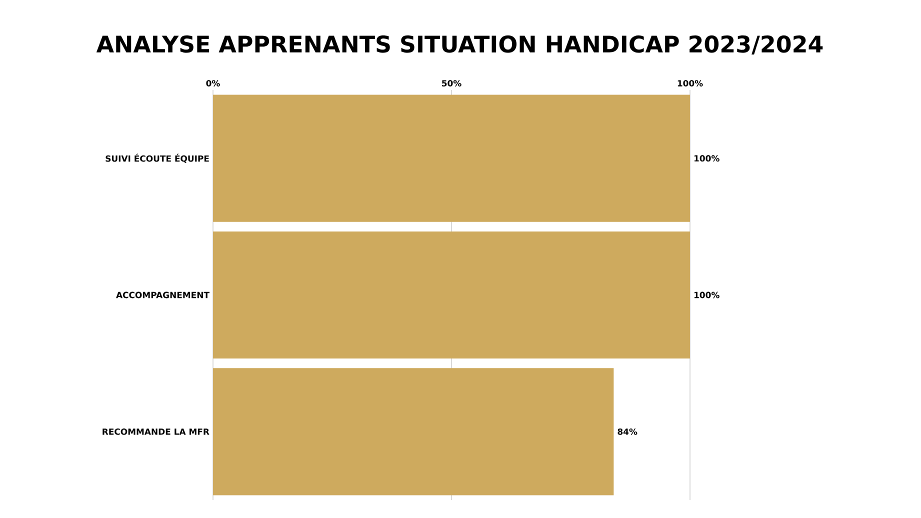 The height and width of the screenshot is (518, 921). What do you see at coordinates (690, 83) in the screenshot?
I see `x-tick-label: 100%` at bounding box center [690, 83].